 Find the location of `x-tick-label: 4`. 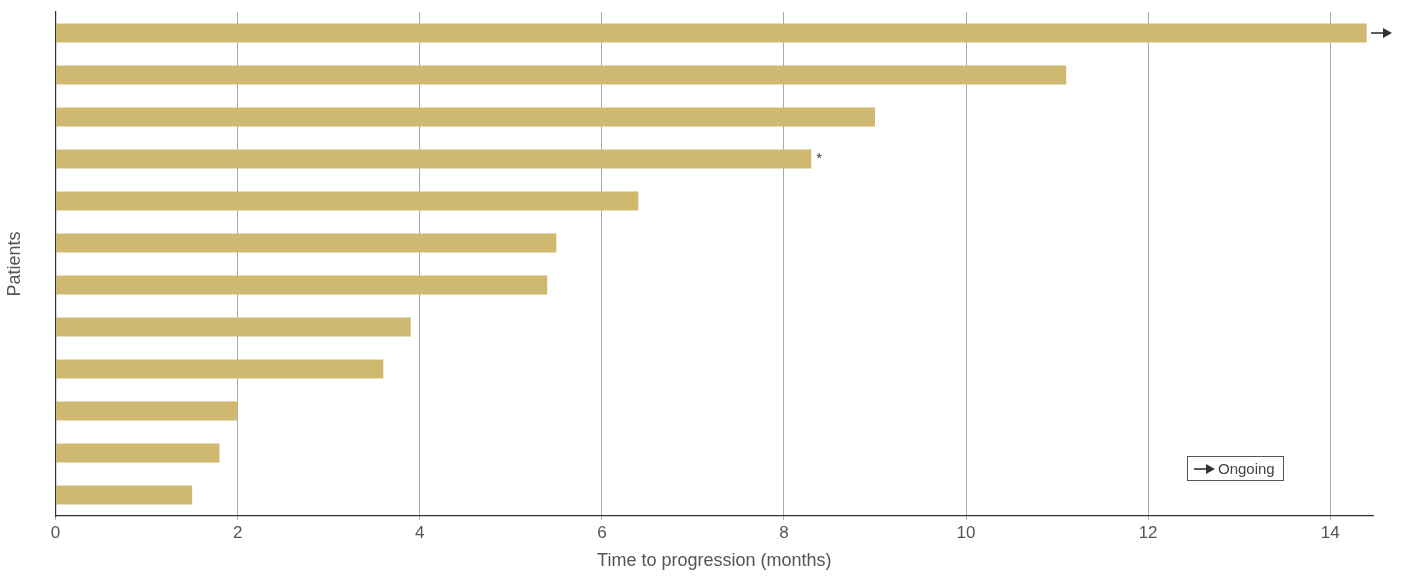

x-tick-label: 4 is located at coordinates (420, 532).